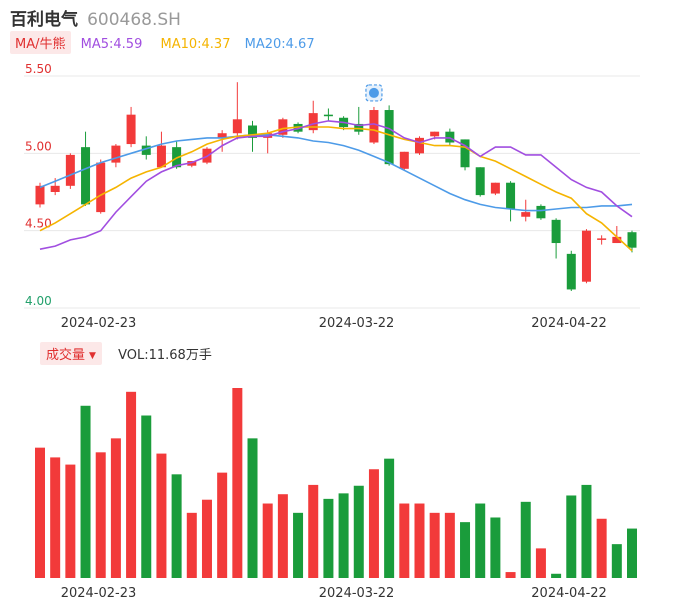 The image size is (686, 606). Describe the element at coordinates (40, 42) in the screenshot. I see `ma-toggle-button: MA/牛熊` at that location.